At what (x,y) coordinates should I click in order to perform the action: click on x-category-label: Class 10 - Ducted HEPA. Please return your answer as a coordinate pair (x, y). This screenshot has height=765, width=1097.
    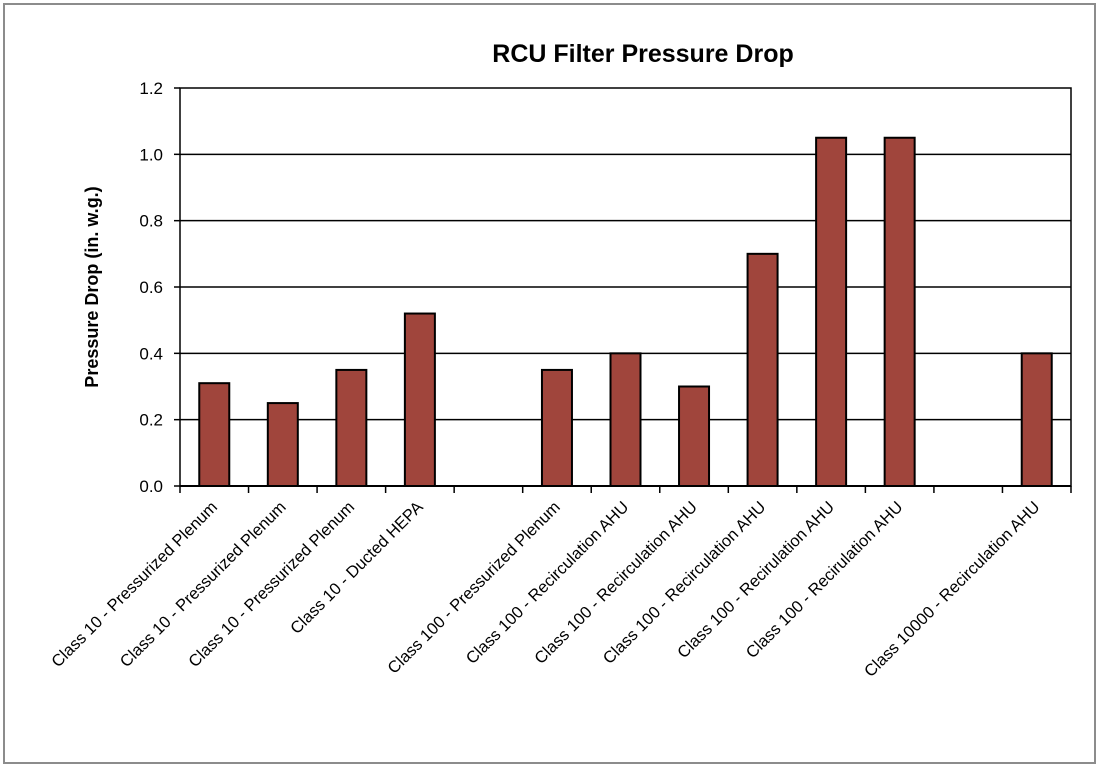
    Looking at the image, I should click on (357, 568).